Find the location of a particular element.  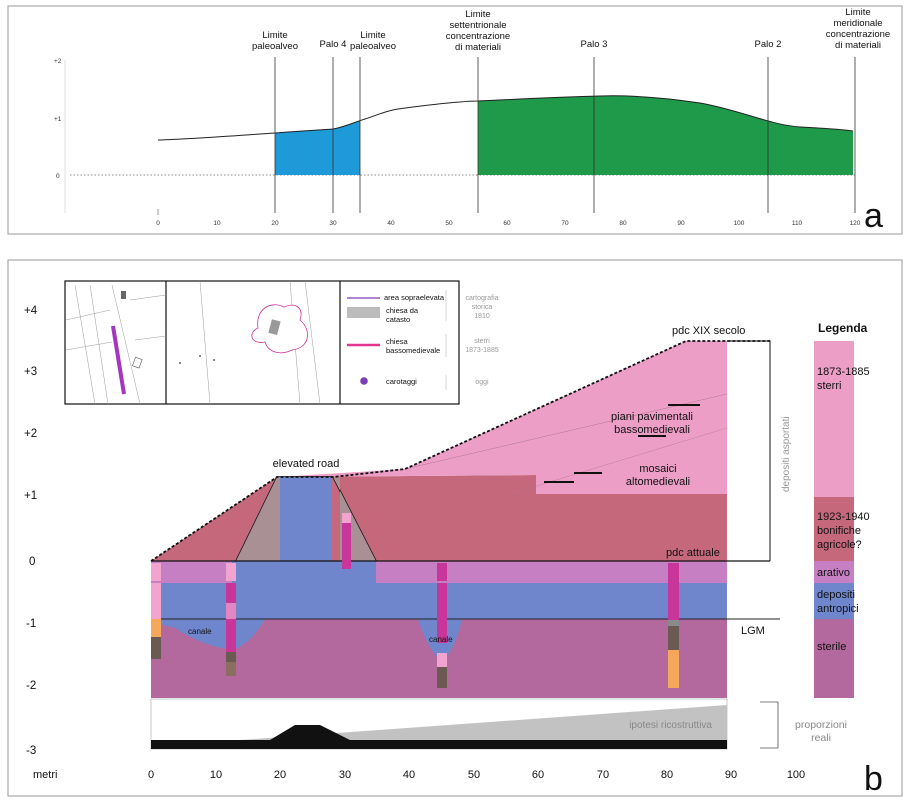

a-xtick-40: 40 is located at coordinates (391, 223).